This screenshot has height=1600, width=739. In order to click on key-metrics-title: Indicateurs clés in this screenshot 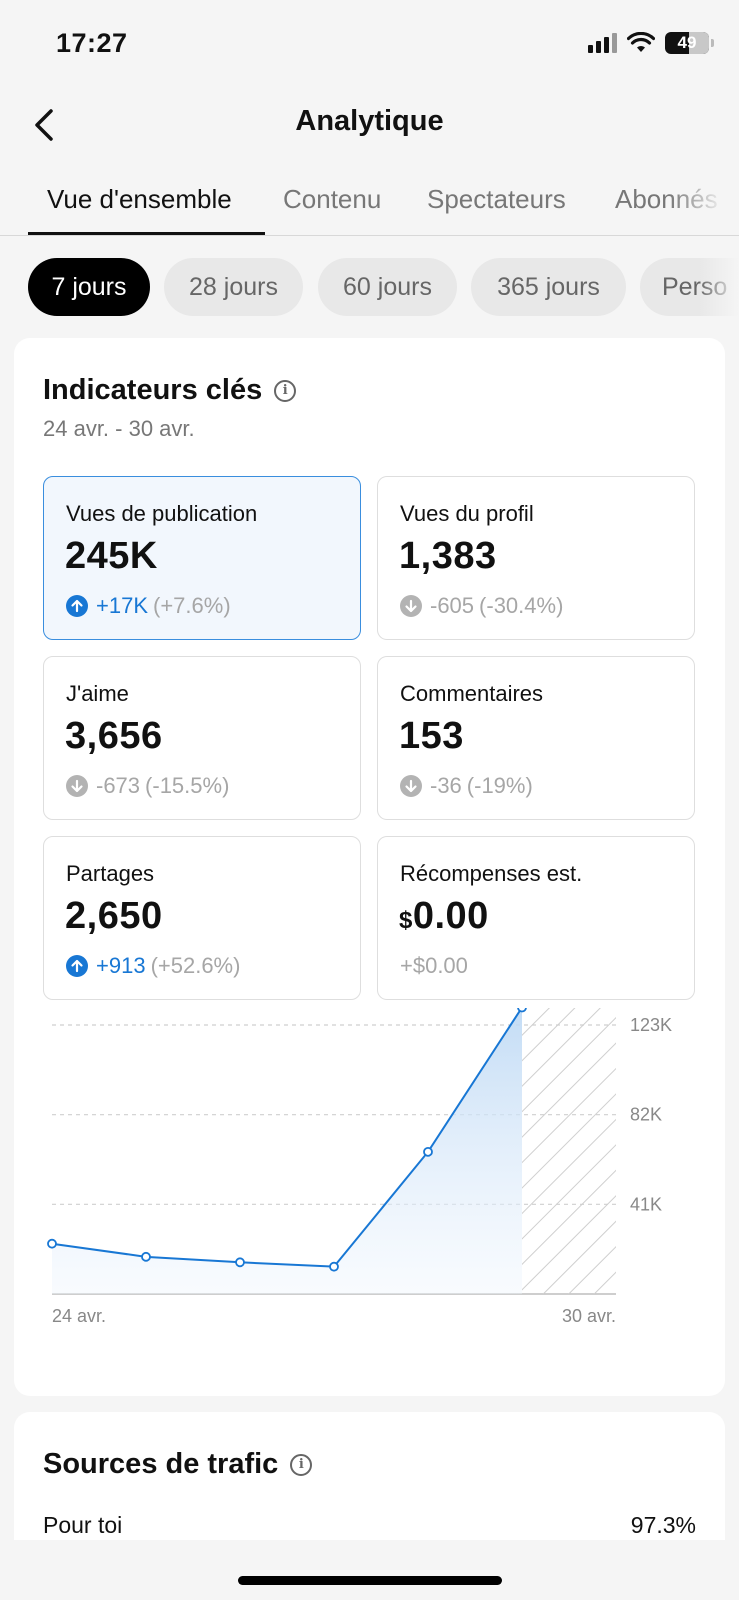, I will do `click(153, 390)`.